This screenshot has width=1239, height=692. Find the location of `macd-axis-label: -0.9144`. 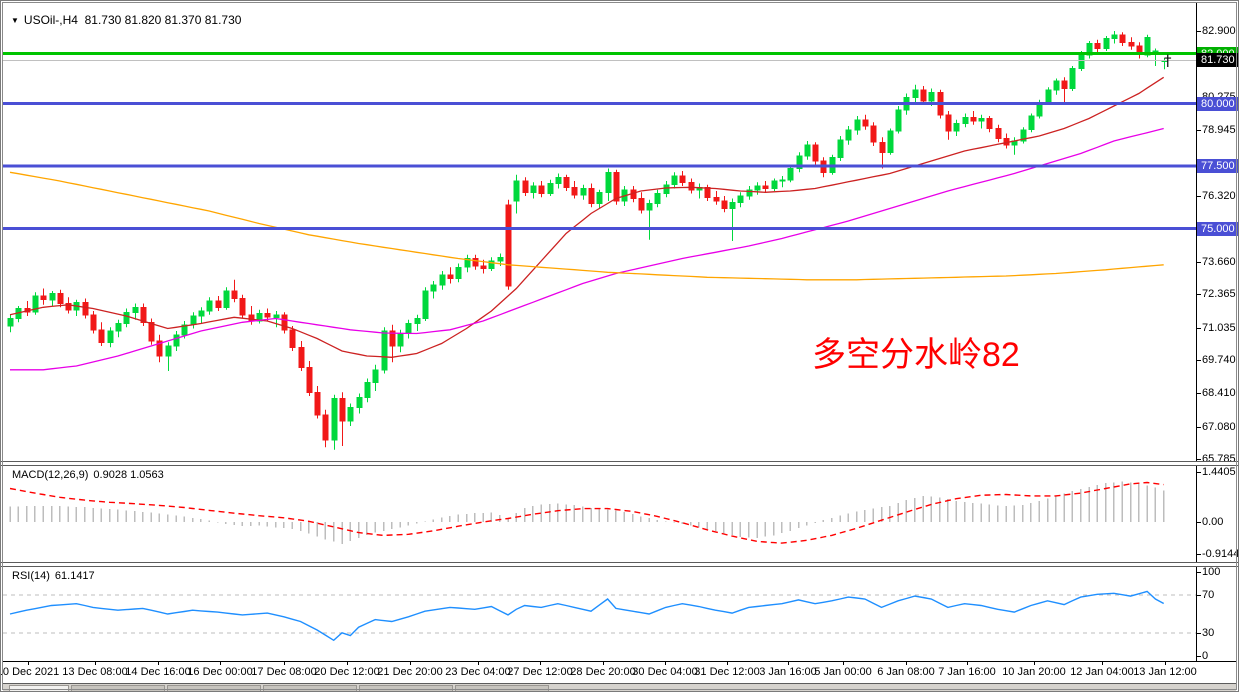

macd-axis-label: -0.9144 is located at coordinates (1220, 554).